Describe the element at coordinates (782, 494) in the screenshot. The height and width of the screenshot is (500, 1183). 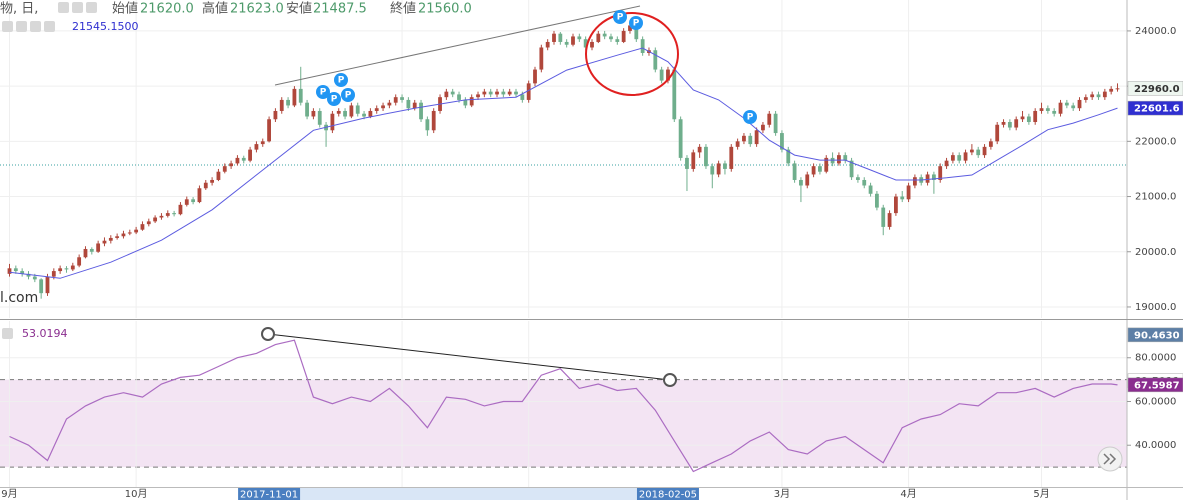
I see `x-tick-label: 3月` at that location.